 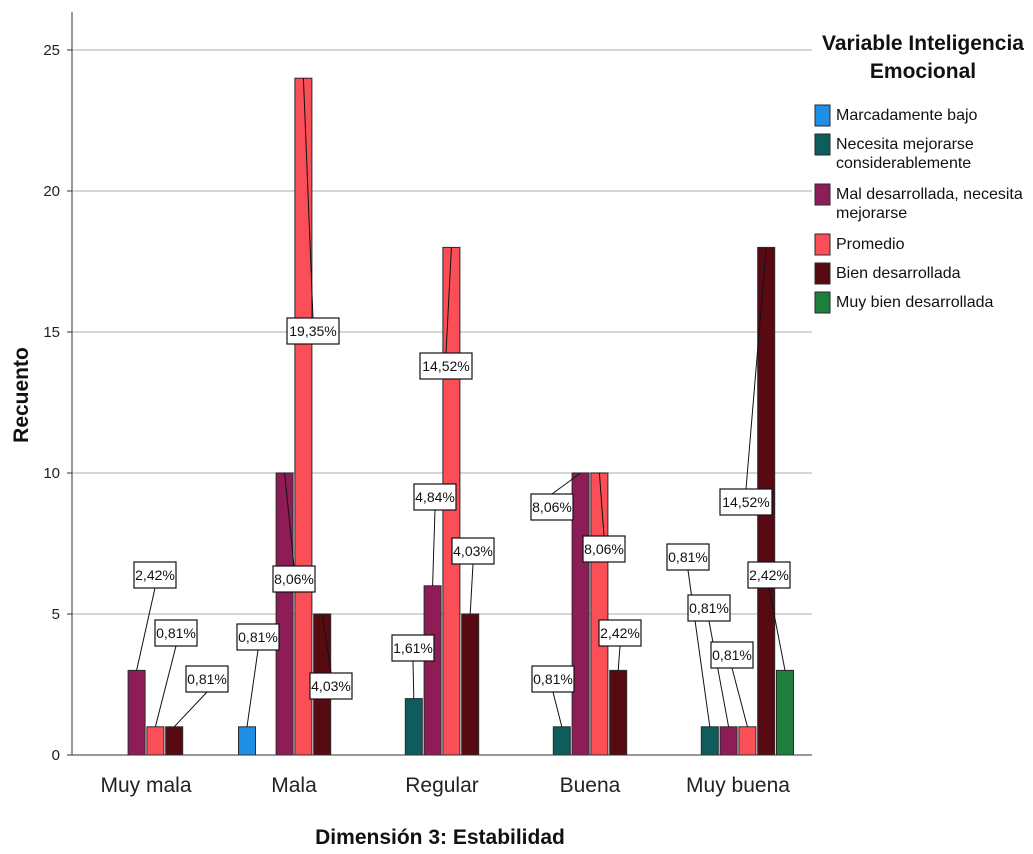 I want to click on y-tick-label: 15, so click(x=51, y=332).